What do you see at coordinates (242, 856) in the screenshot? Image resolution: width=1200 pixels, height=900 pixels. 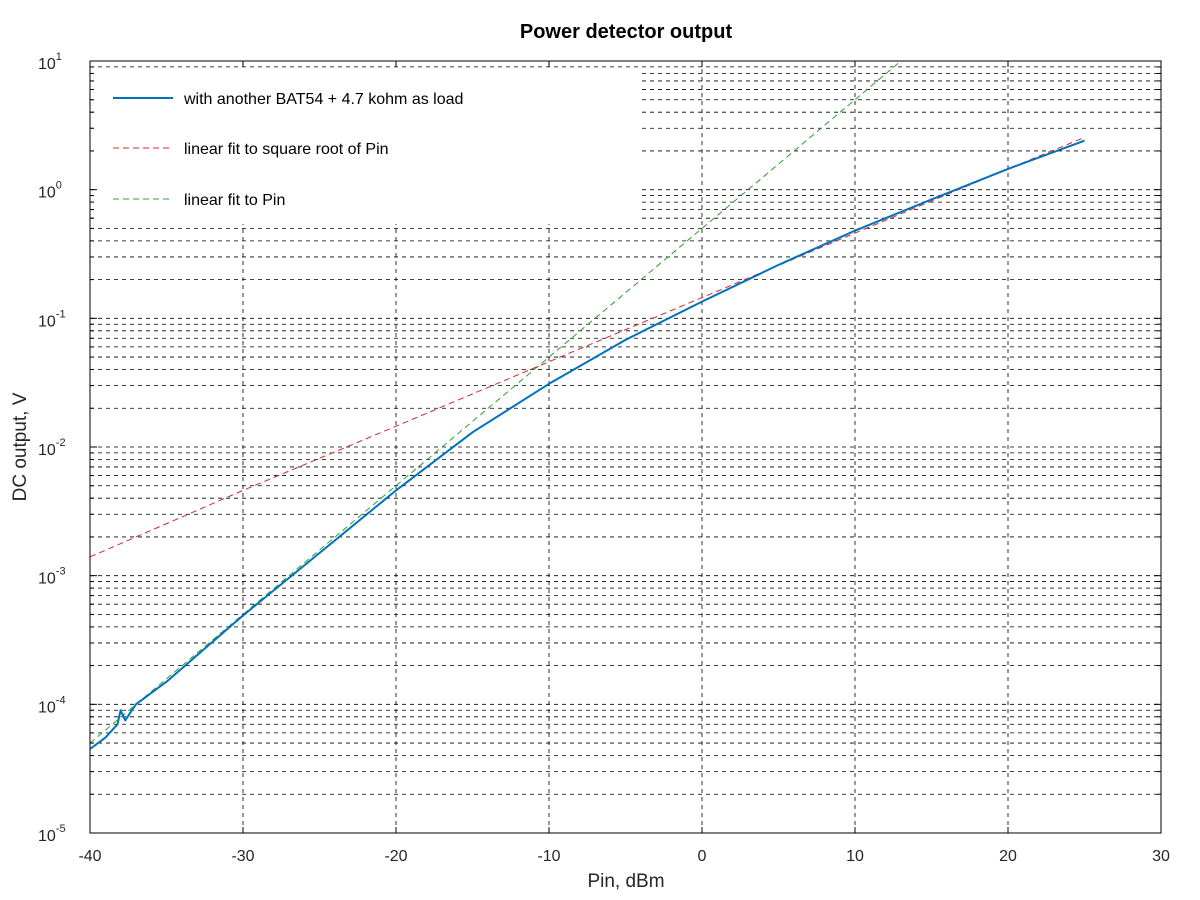 I see `x-tick-label: -30` at bounding box center [242, 856].